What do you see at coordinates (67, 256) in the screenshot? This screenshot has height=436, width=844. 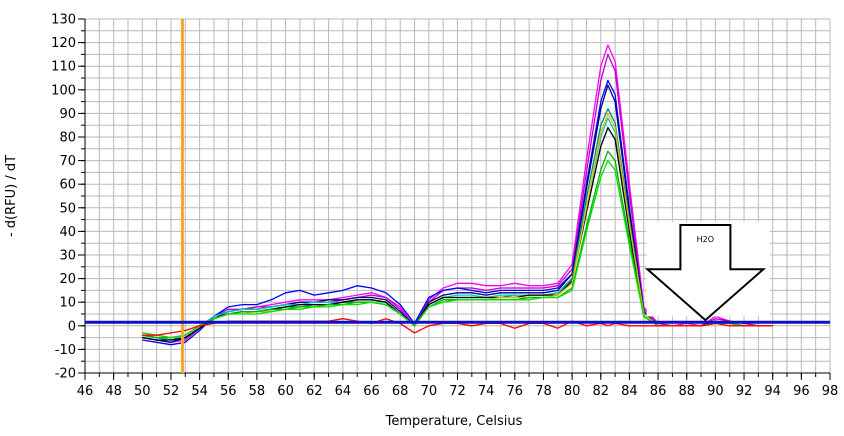 I see `y-tick-label: 30` at bounding box center [67, 256].